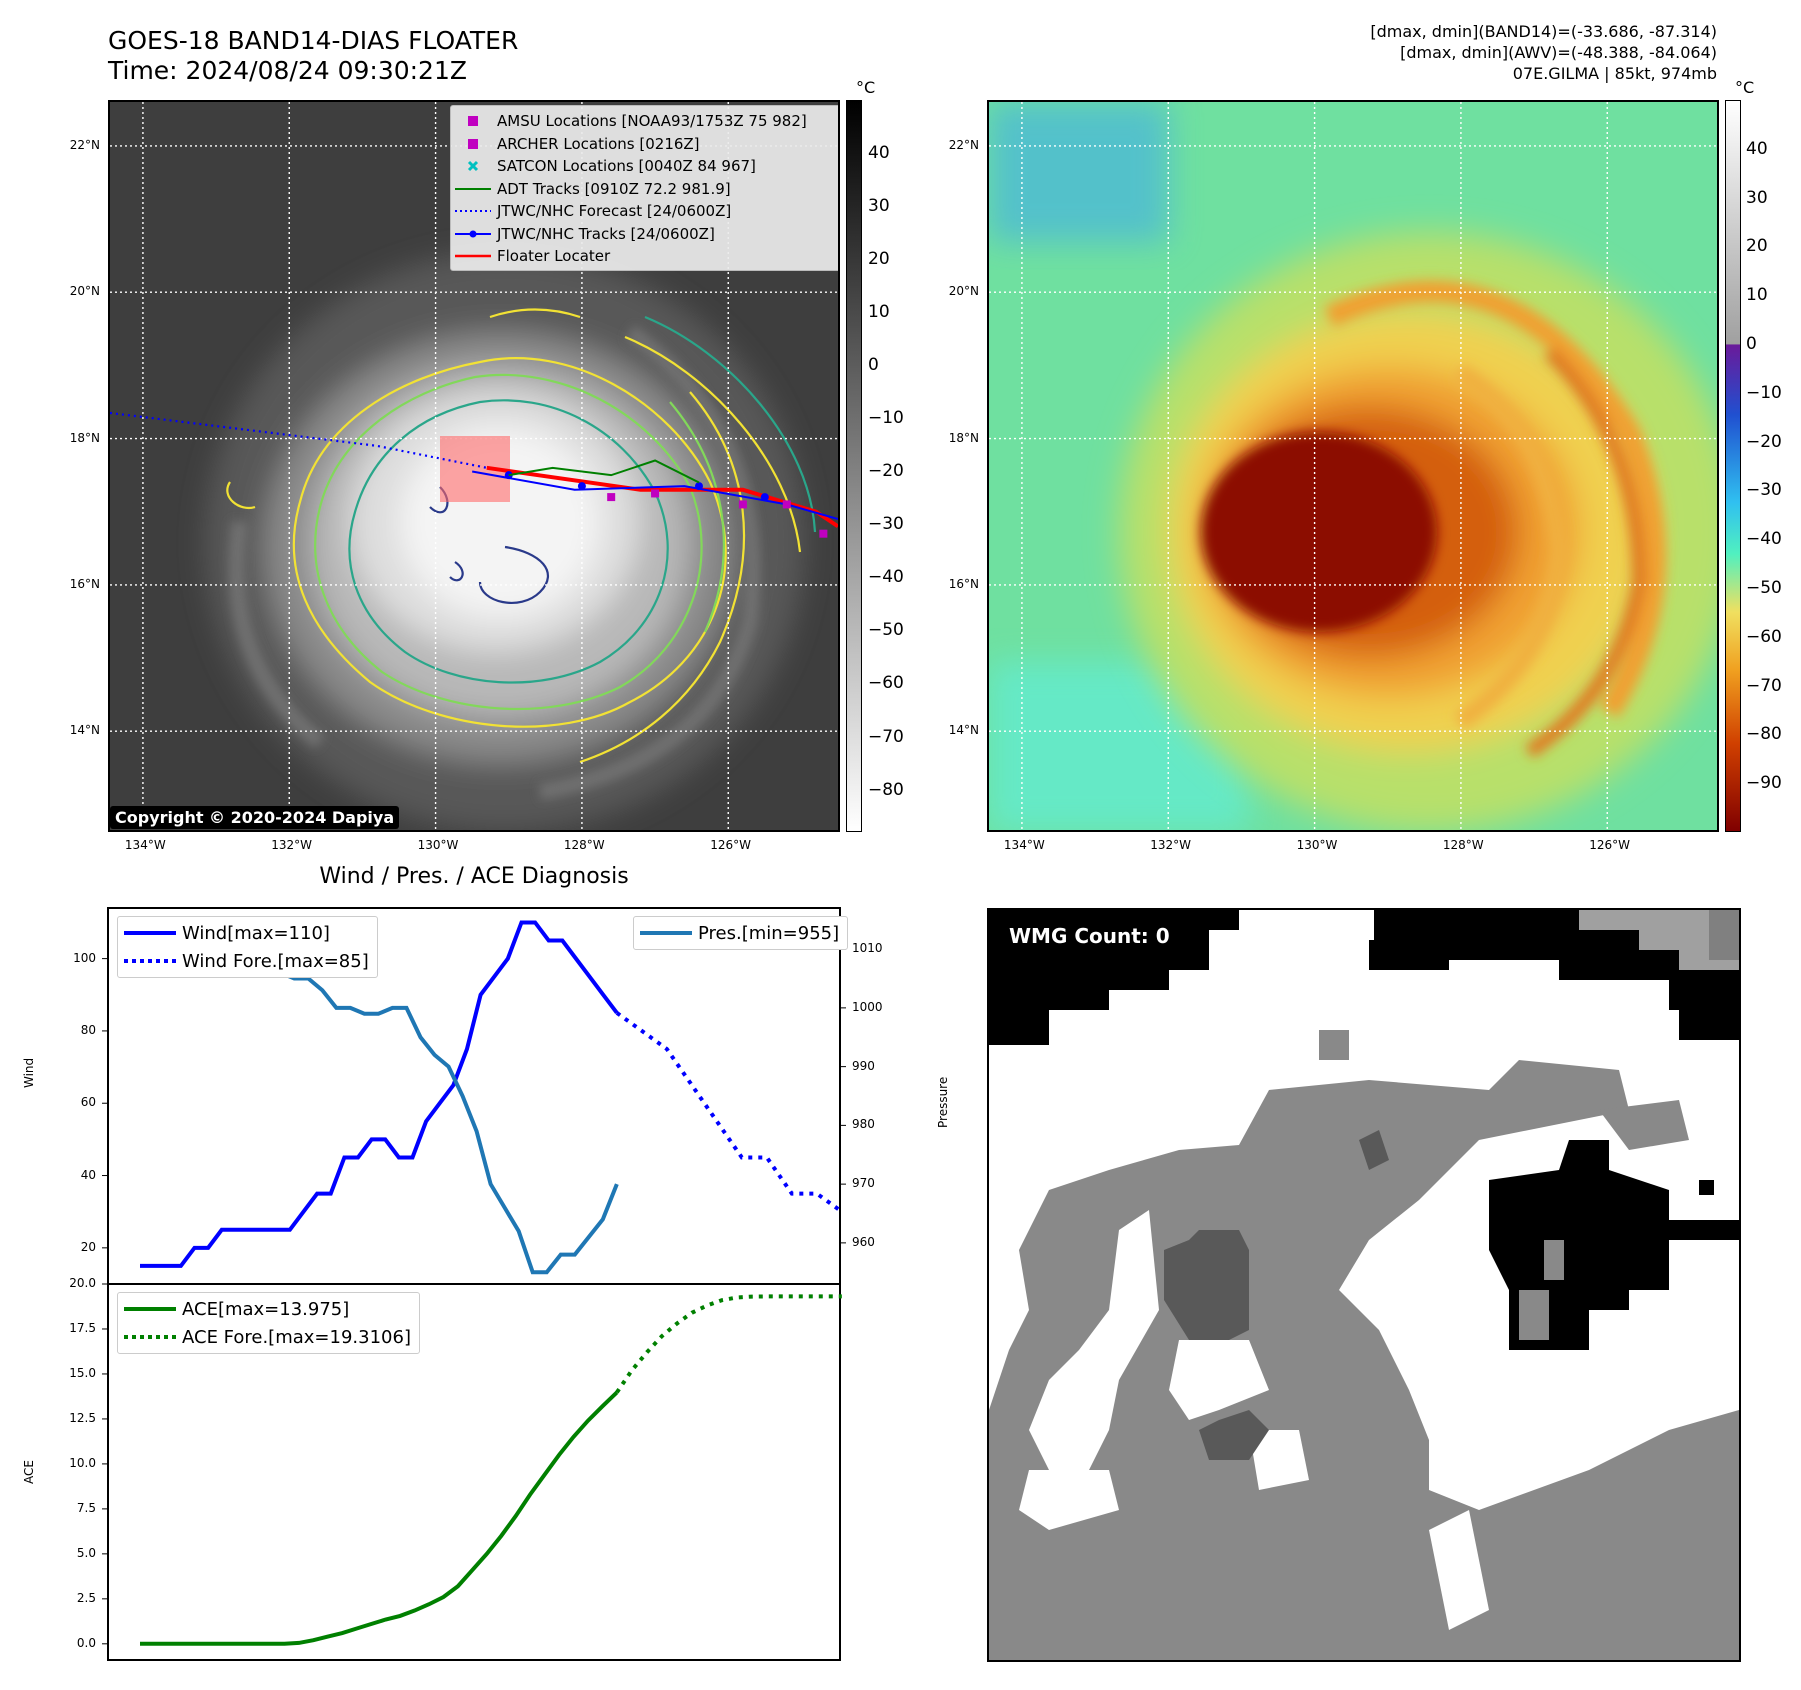 This screenshot has width=1801, height=1690. What do you see at coordinates (1733, 466) in the screenshot?
I see `awv-colorbar` at bounding box center [1733, 466].